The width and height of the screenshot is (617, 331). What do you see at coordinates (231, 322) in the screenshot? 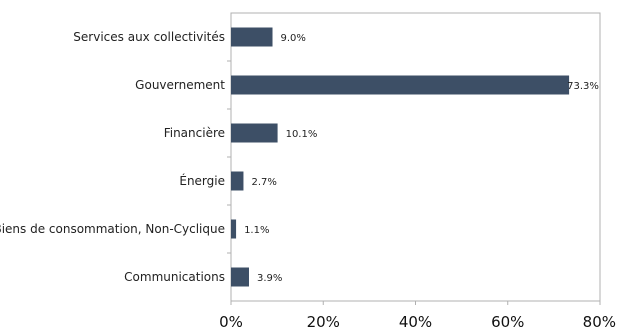
I see `x-tick-label: 0%` at bounding box center [231, 322].